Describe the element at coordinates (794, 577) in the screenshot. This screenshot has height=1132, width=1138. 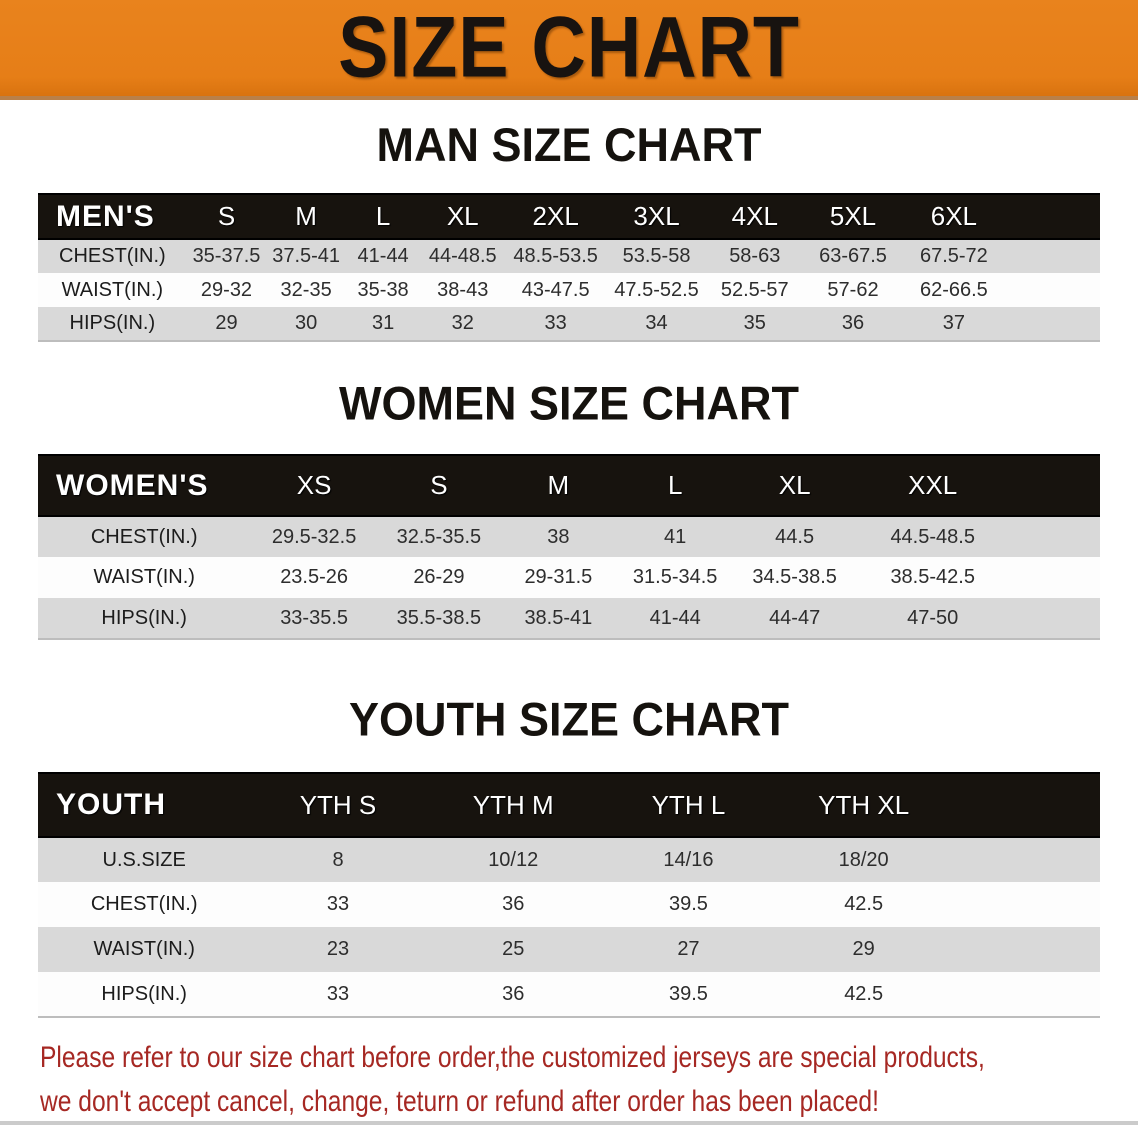
I see `size-value: 34.5-38.5` at that location.